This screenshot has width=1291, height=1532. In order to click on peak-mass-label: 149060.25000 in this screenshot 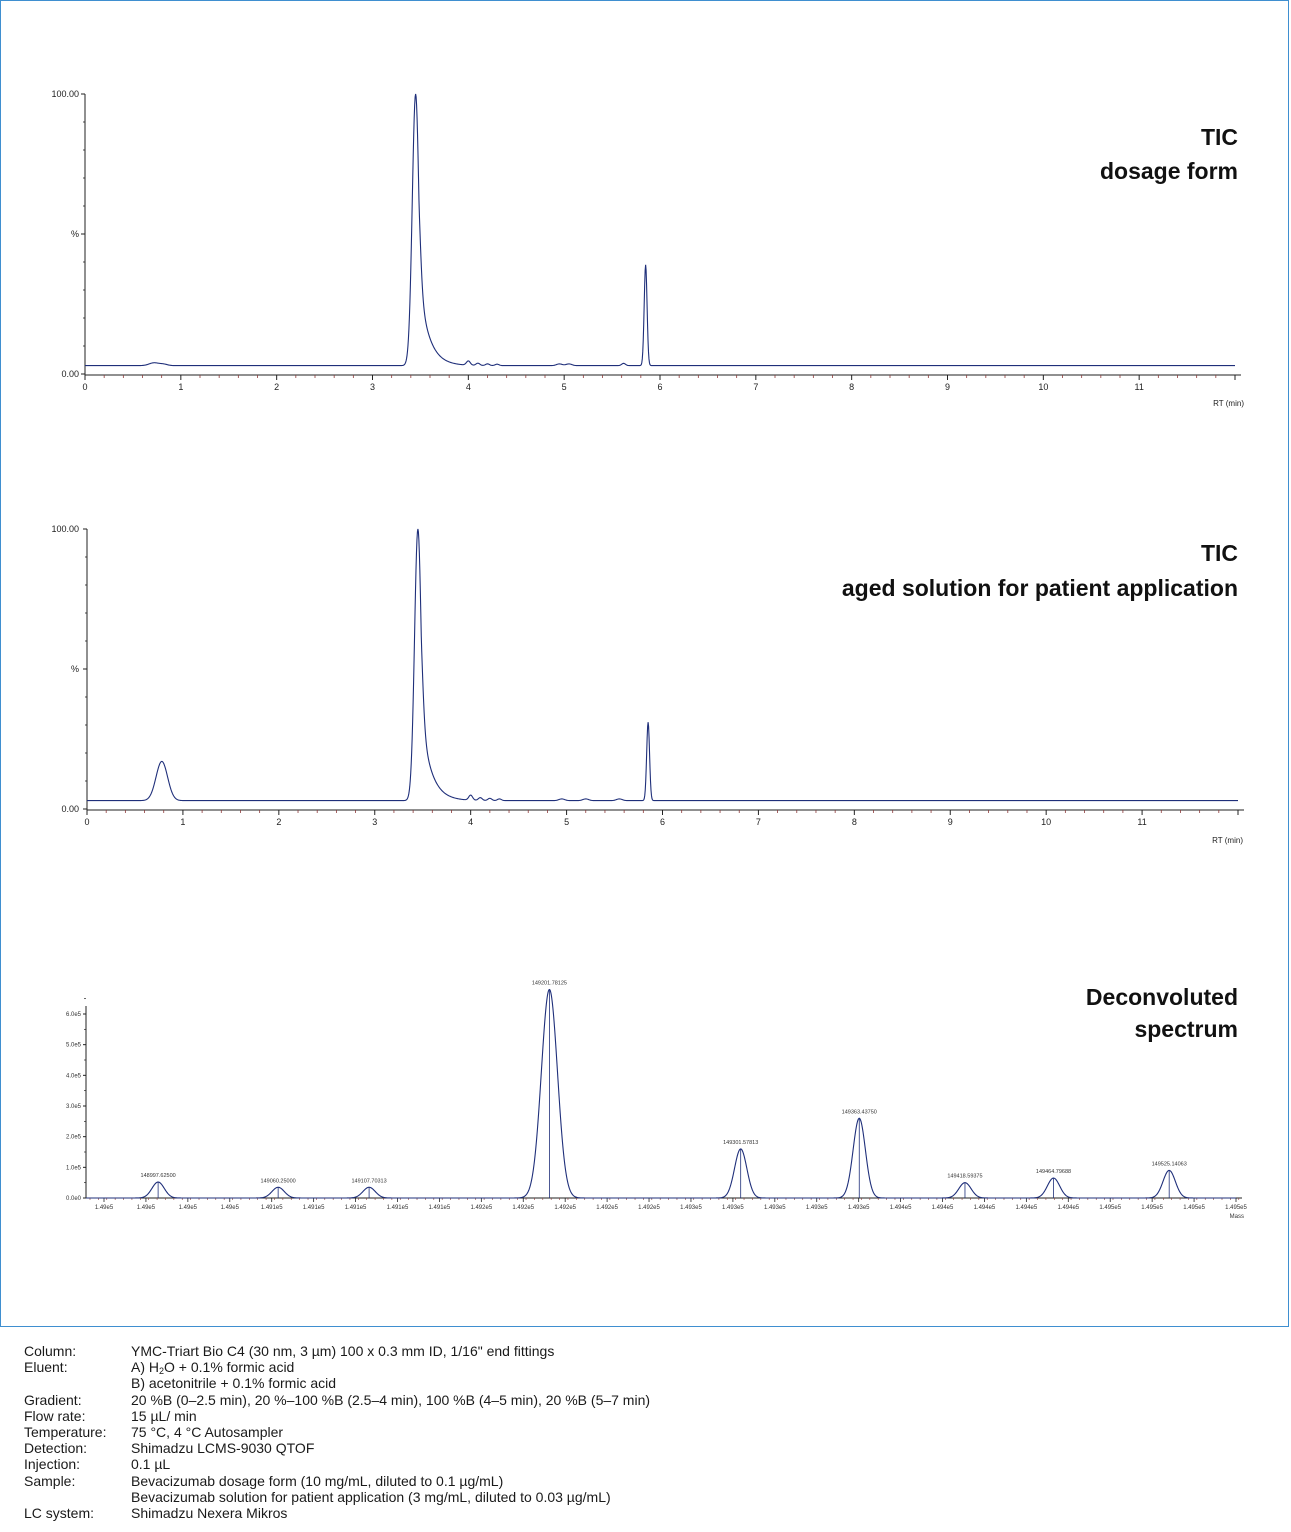, I will do `click(278, 1181)`.